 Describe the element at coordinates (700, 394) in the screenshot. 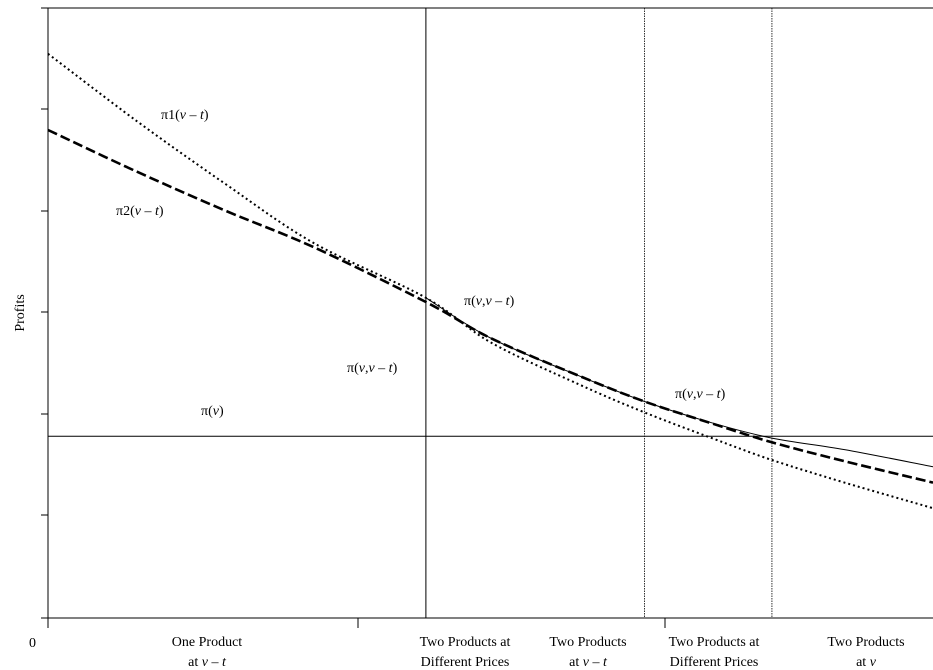

I see `pivvt-label-c: π(v,v – t)` at that location.